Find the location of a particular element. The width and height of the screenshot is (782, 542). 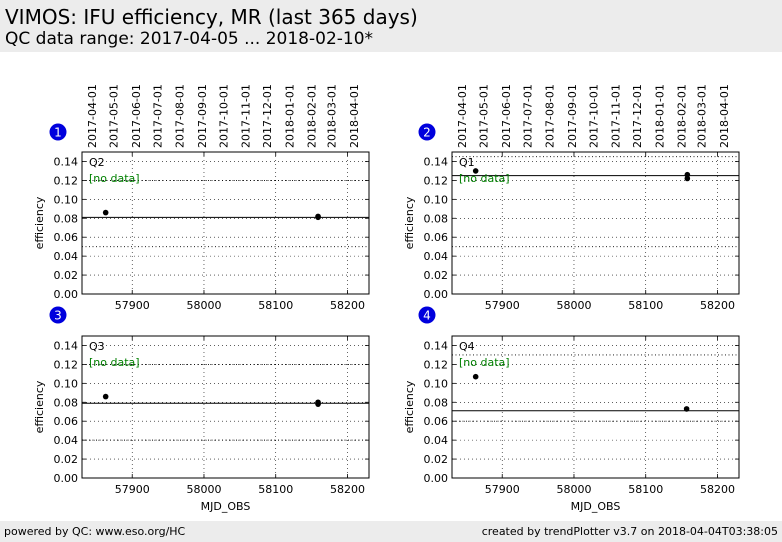

date-tick-label: 2017-06-01 is located at coordinates (136, 116).